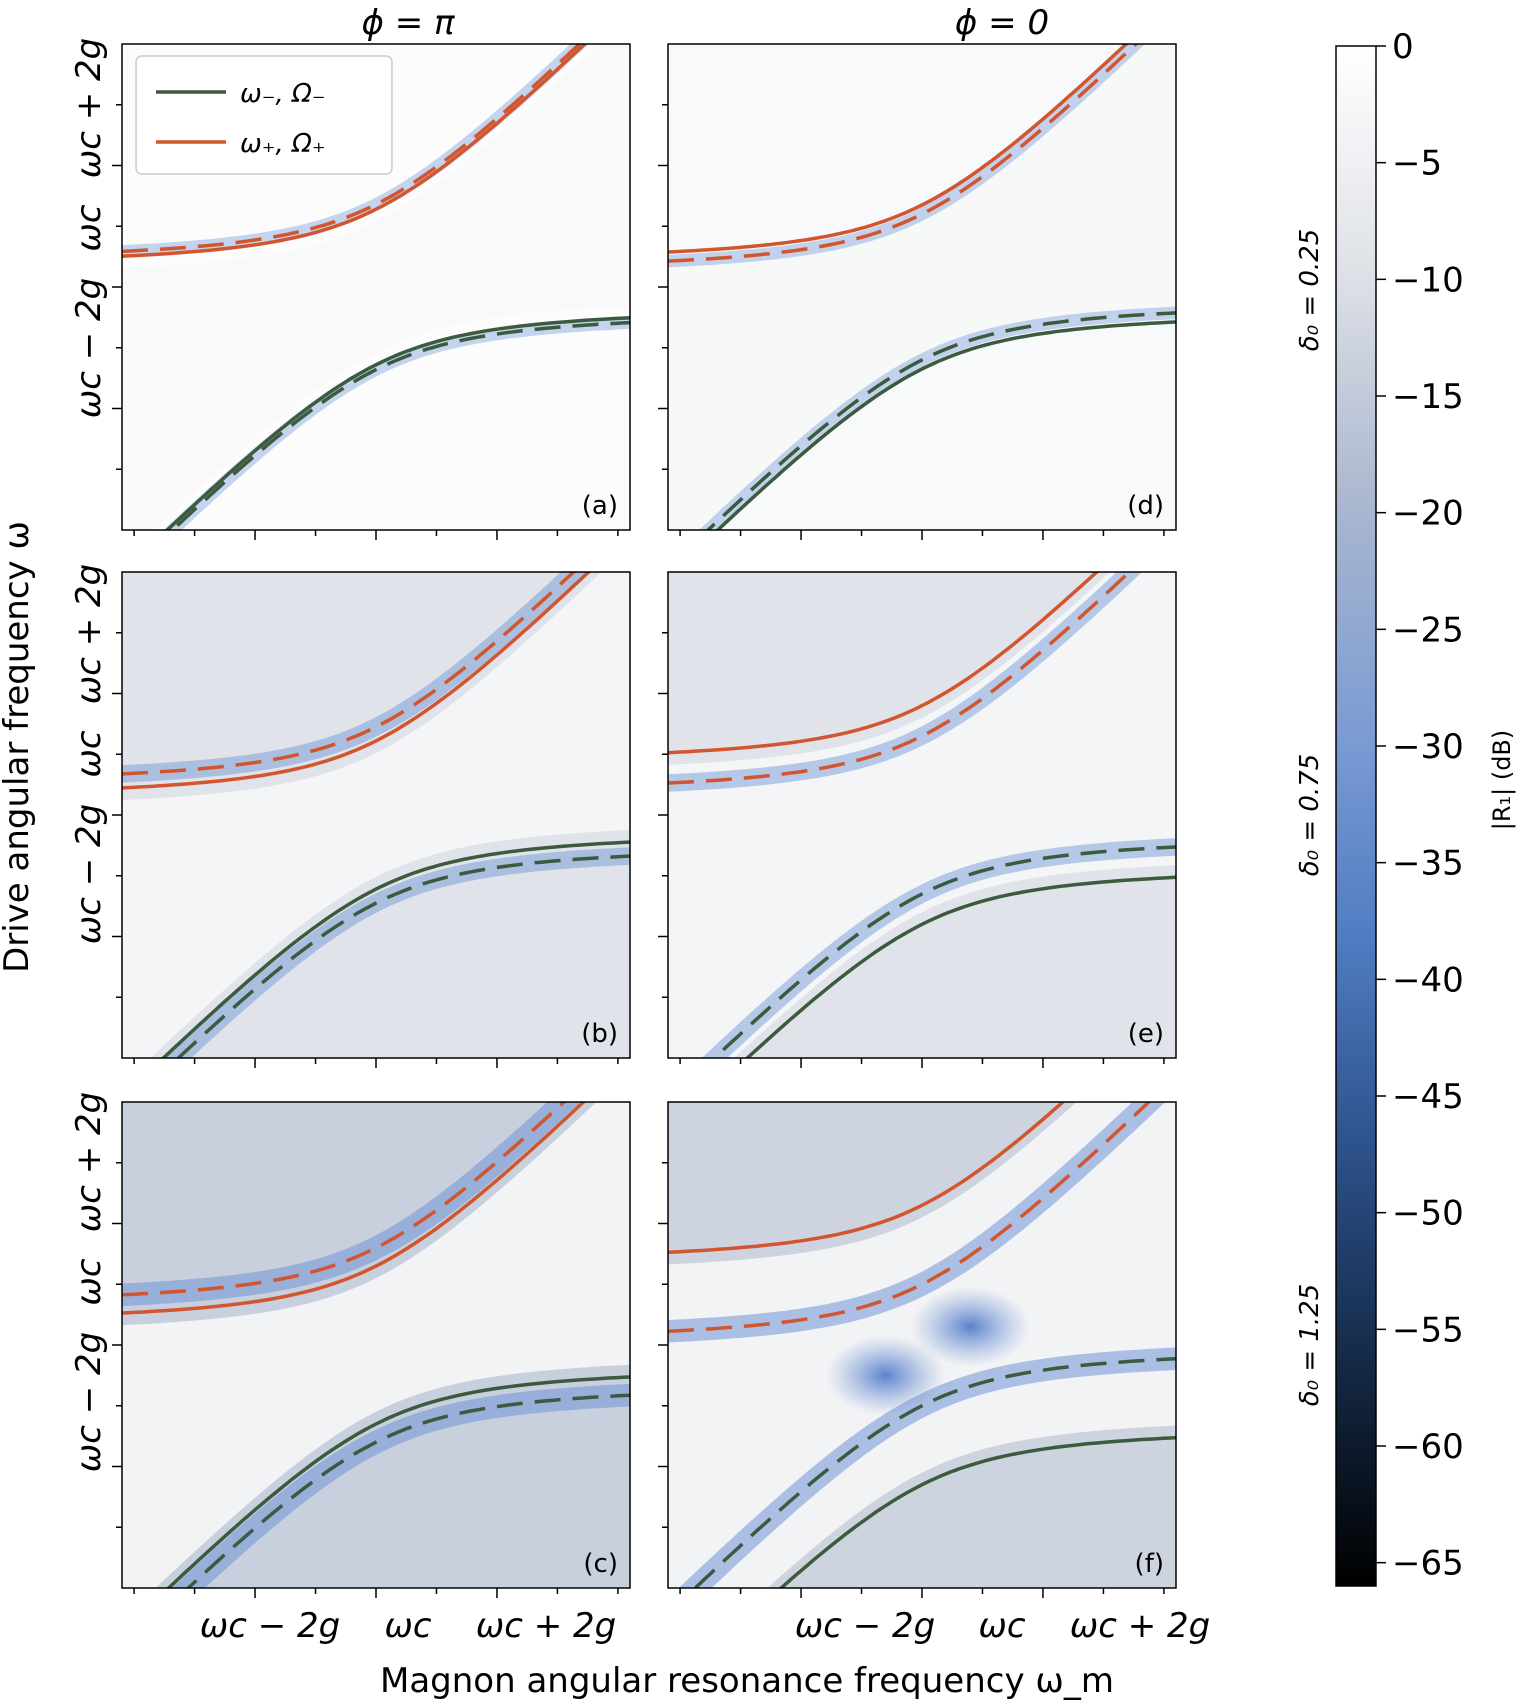 Image resolution: width=1520 pixels, height=1706 pixels. What do you see at coordinates (1310, 1345) in the screenshot?
I see `row-label-delta-1-25: δ₀ = 1.25` at bounding box center [1310, 1345].